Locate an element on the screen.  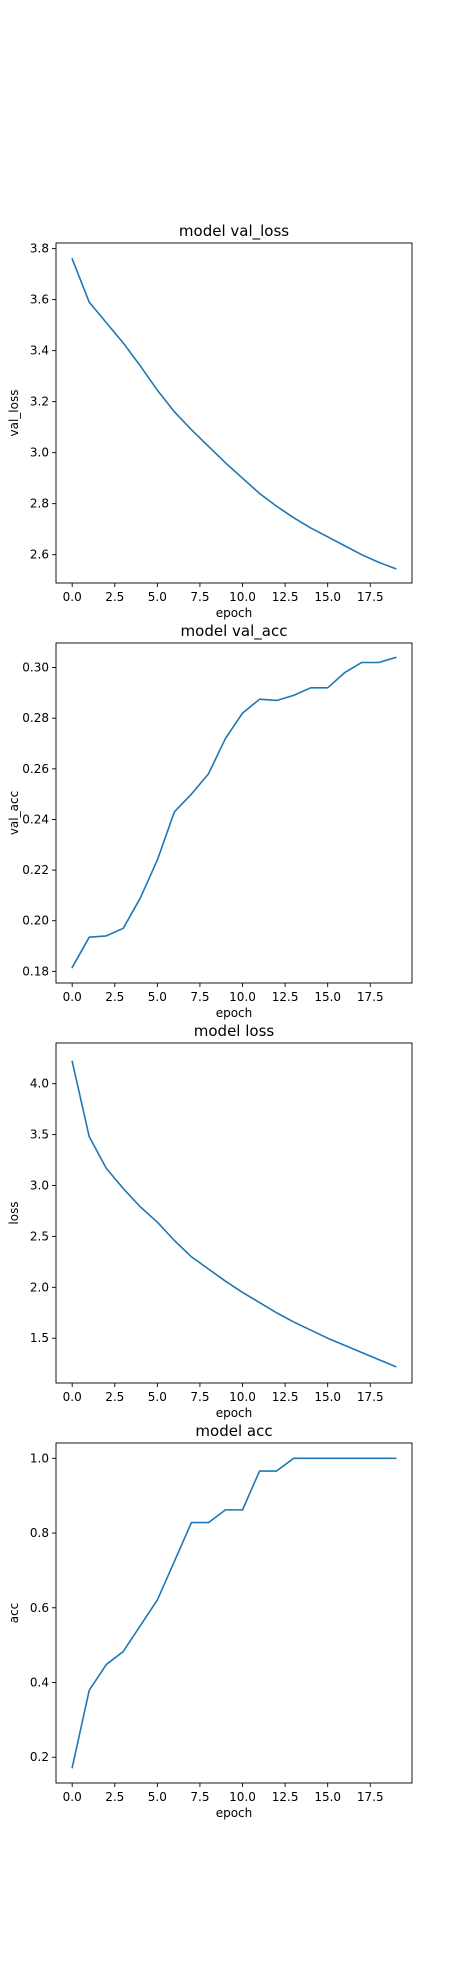
y-axis-label: acc is located at coordinates (14, 1613).